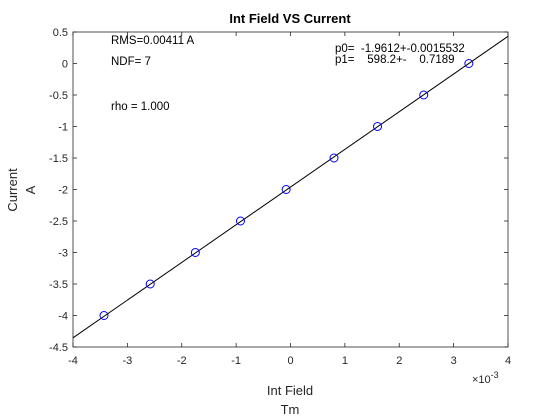 The image size is (560, 420). Describe the element at coordinates (12, 190) in the screenshot. I see `y-axis-label: Current` at that location.